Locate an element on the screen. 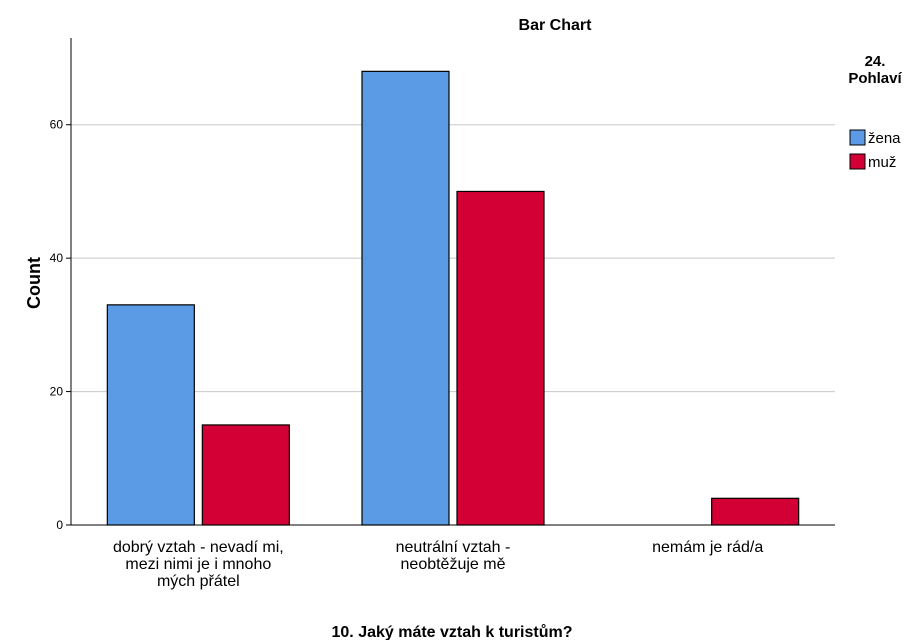 The width and height of the screenshot is (924, 640). bar-muž-1 is located at coordinates (500, 358).